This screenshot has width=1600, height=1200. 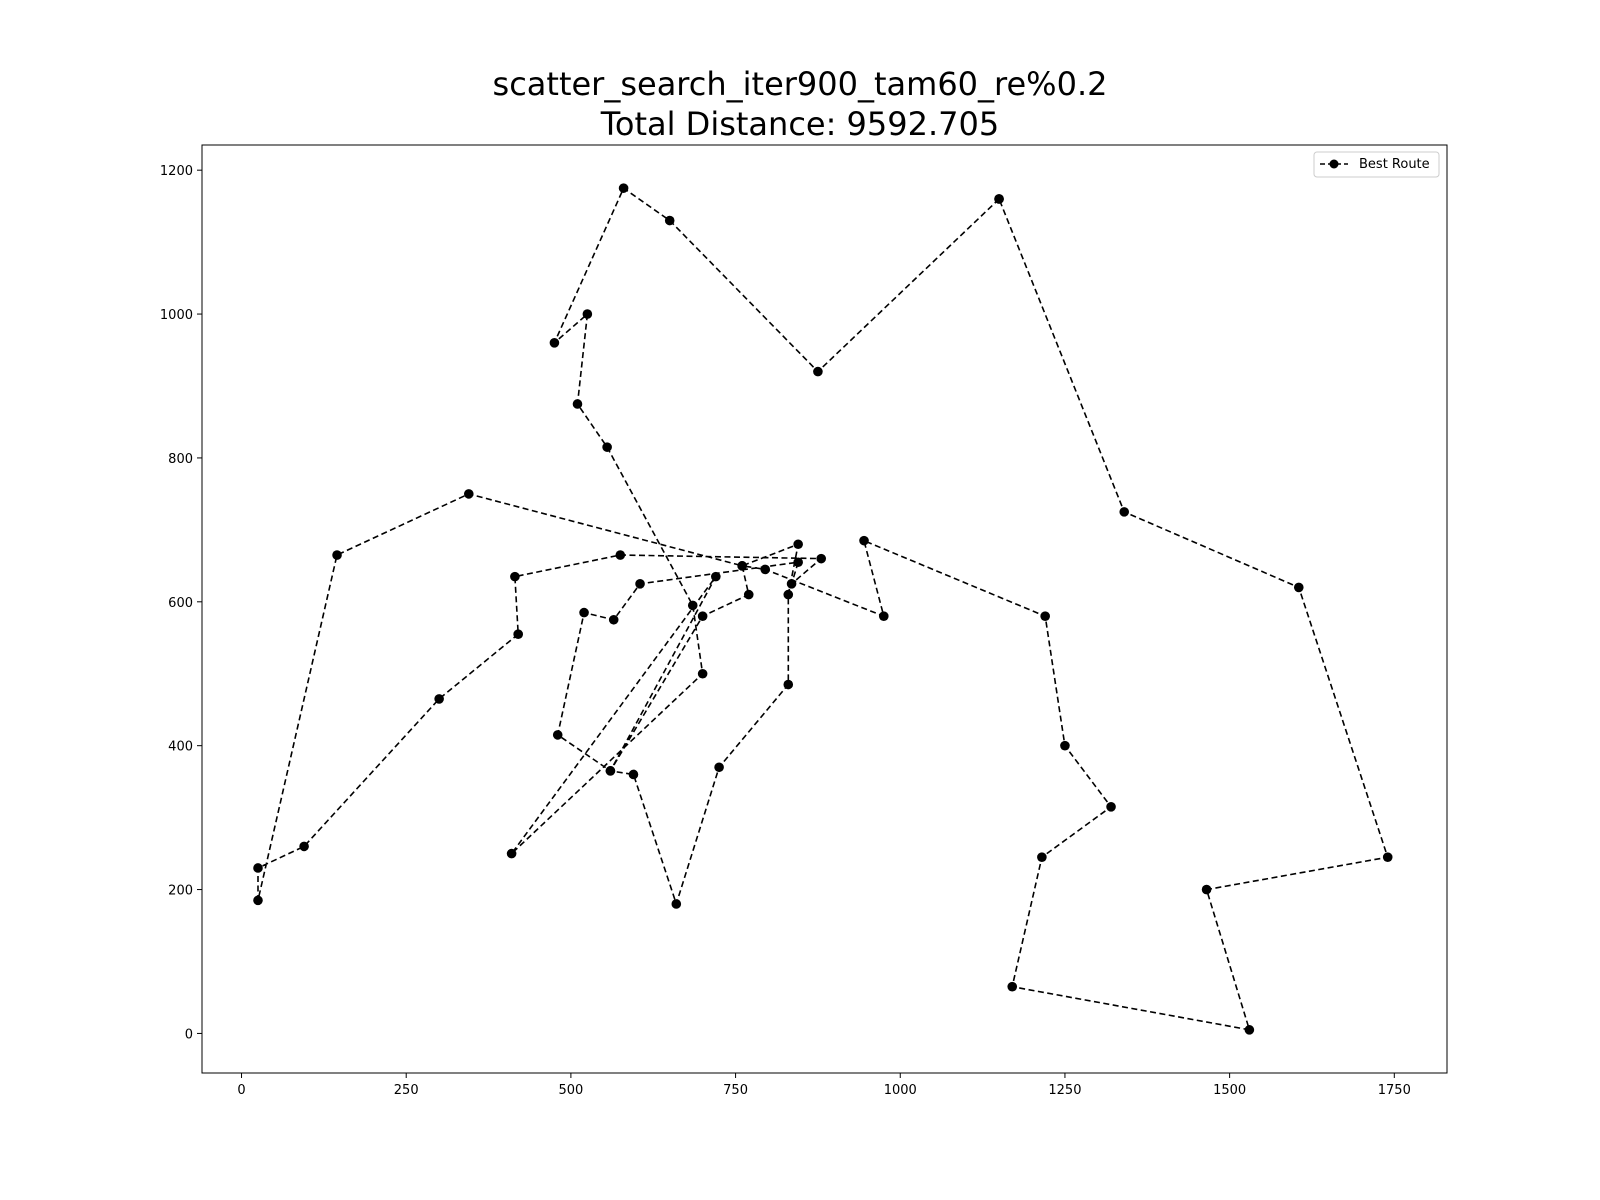 I want to click on x-tick-label: 1000, so click(x=900, y=1090).